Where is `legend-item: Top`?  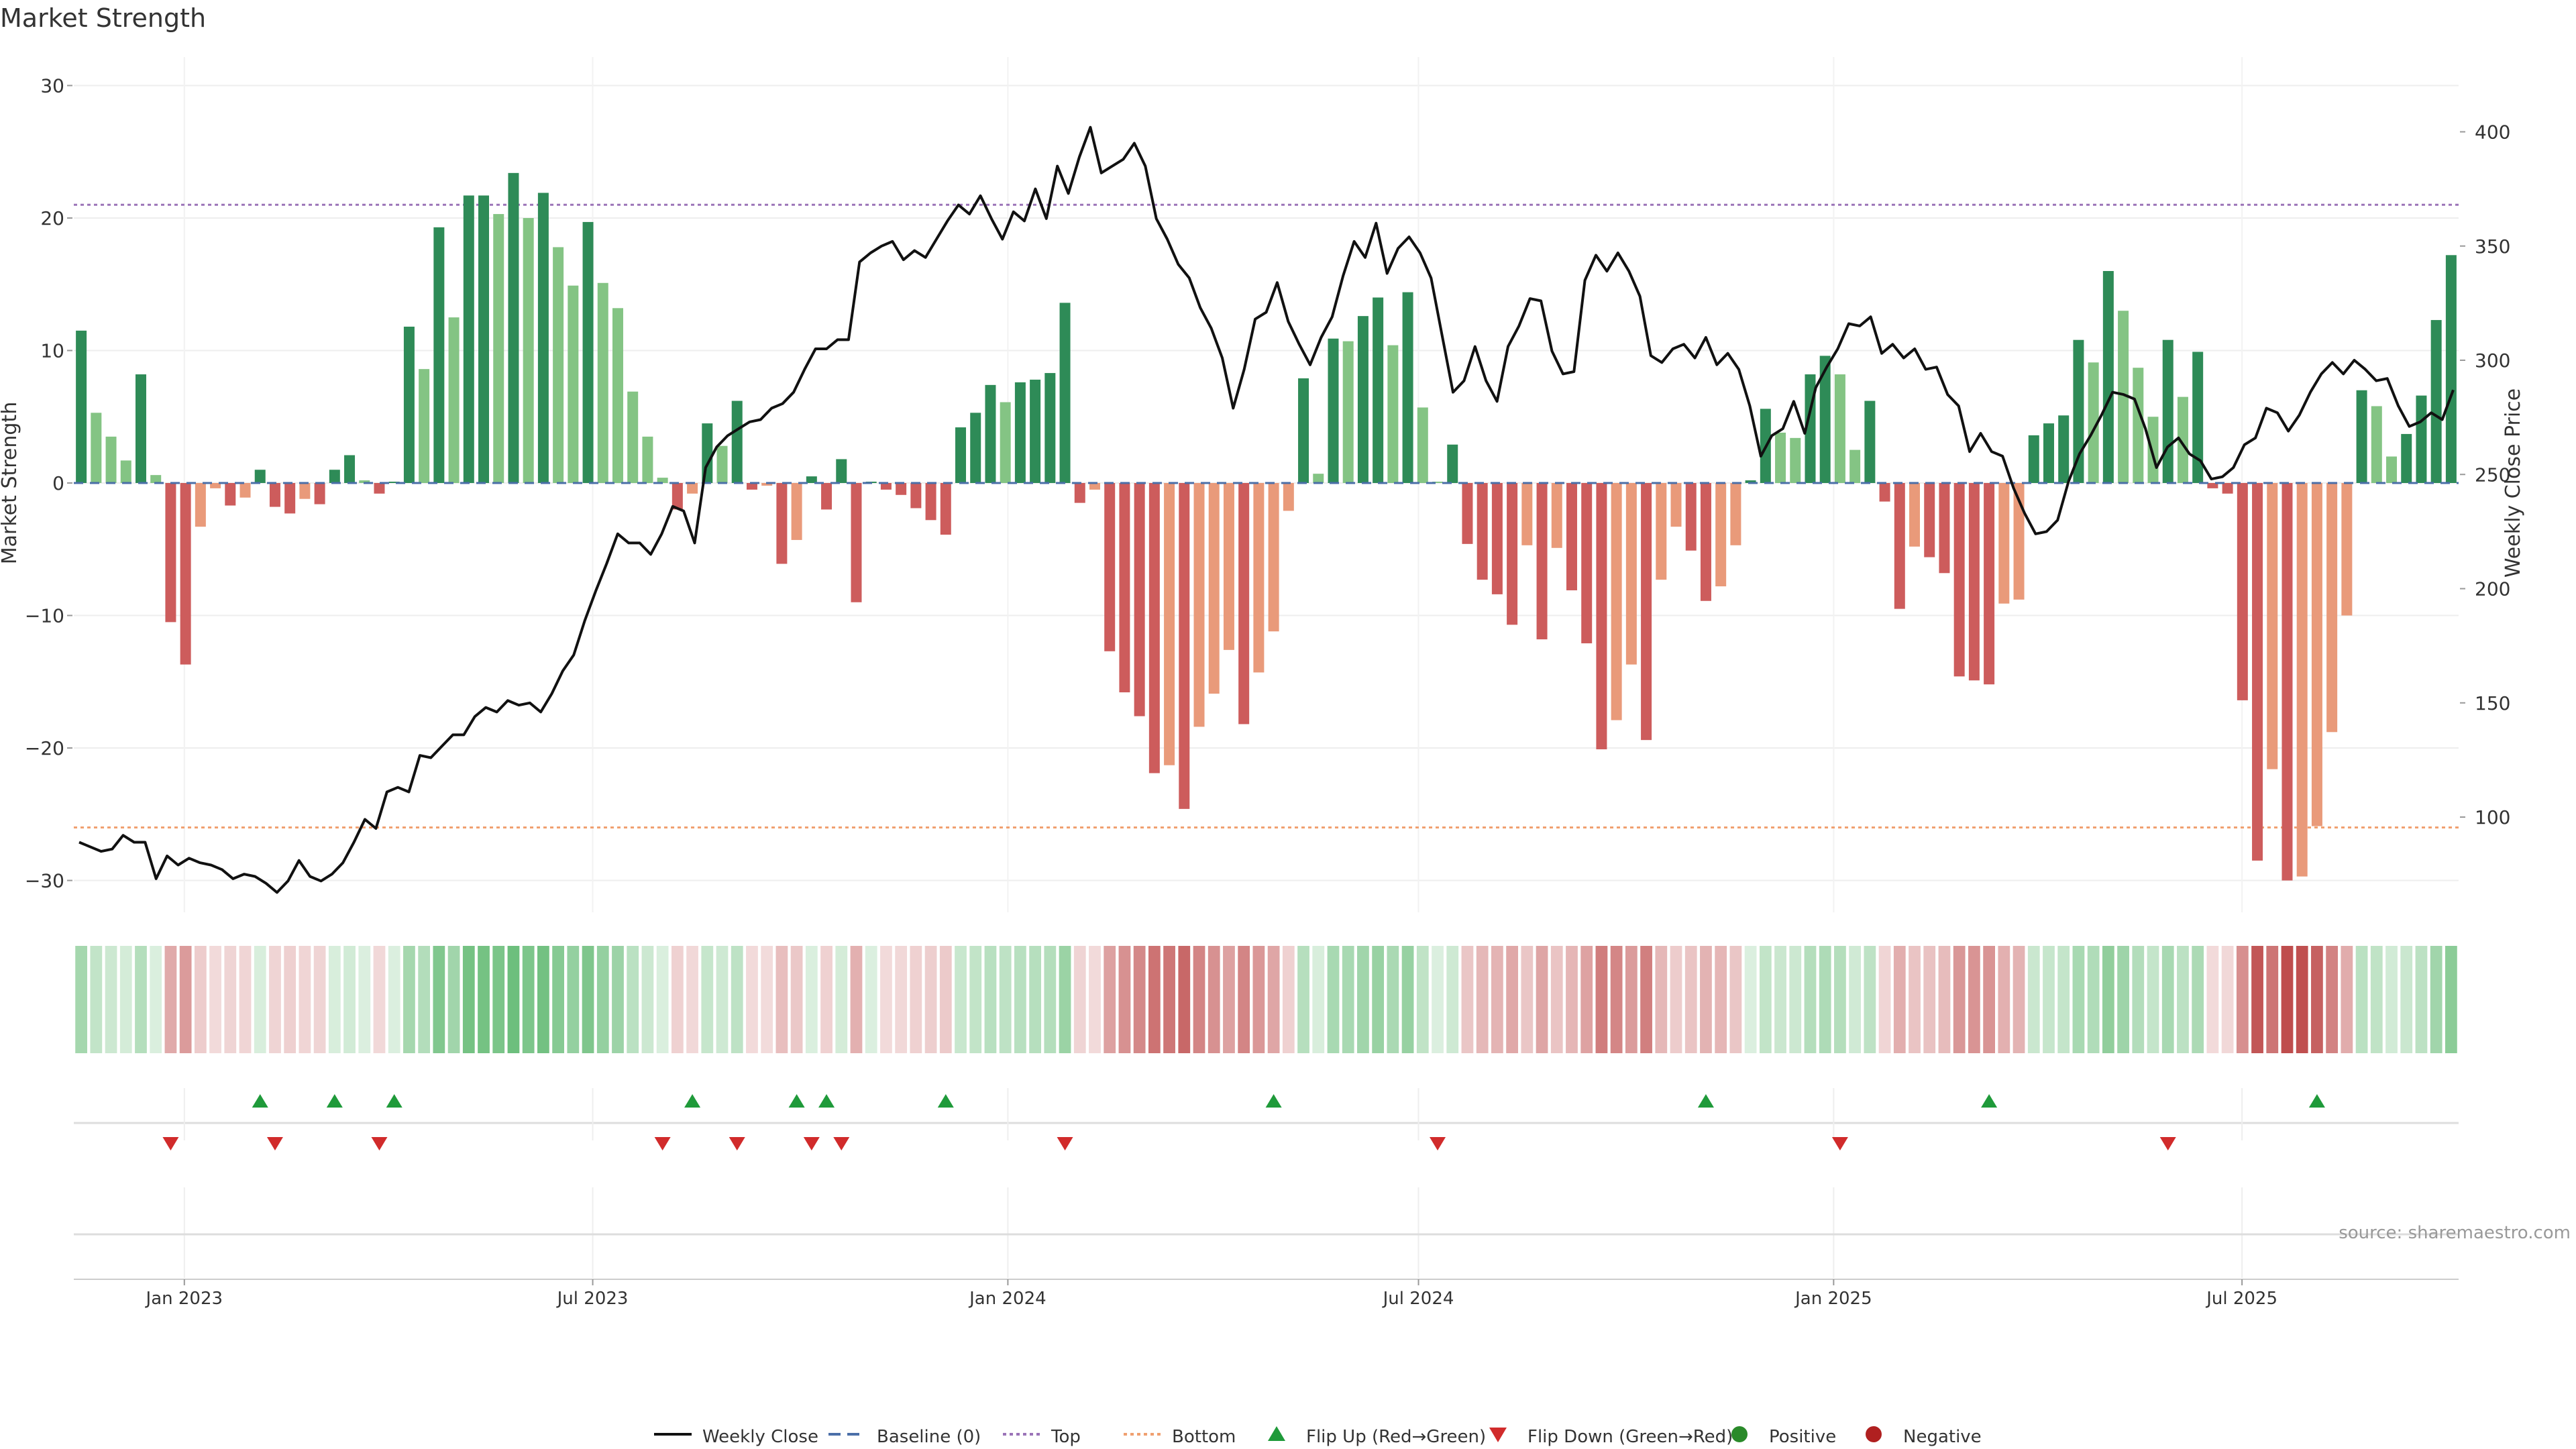
legend-item: Top is located at coordinates (1042, 1437).